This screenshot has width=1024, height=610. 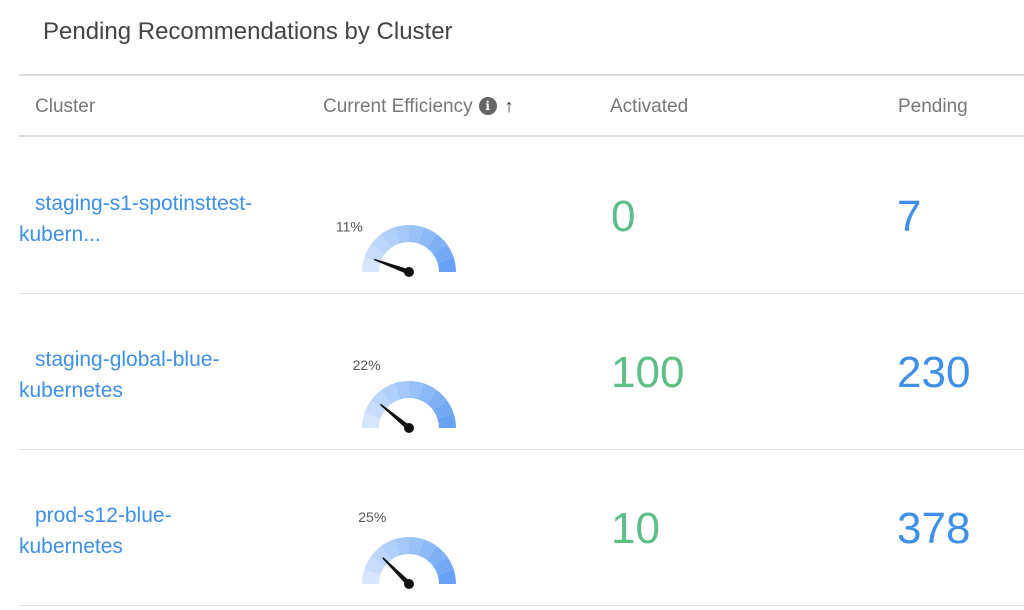 I want to click on cluster-link: prod-s12-blue-kubernetes, so click(x=95, y=531).